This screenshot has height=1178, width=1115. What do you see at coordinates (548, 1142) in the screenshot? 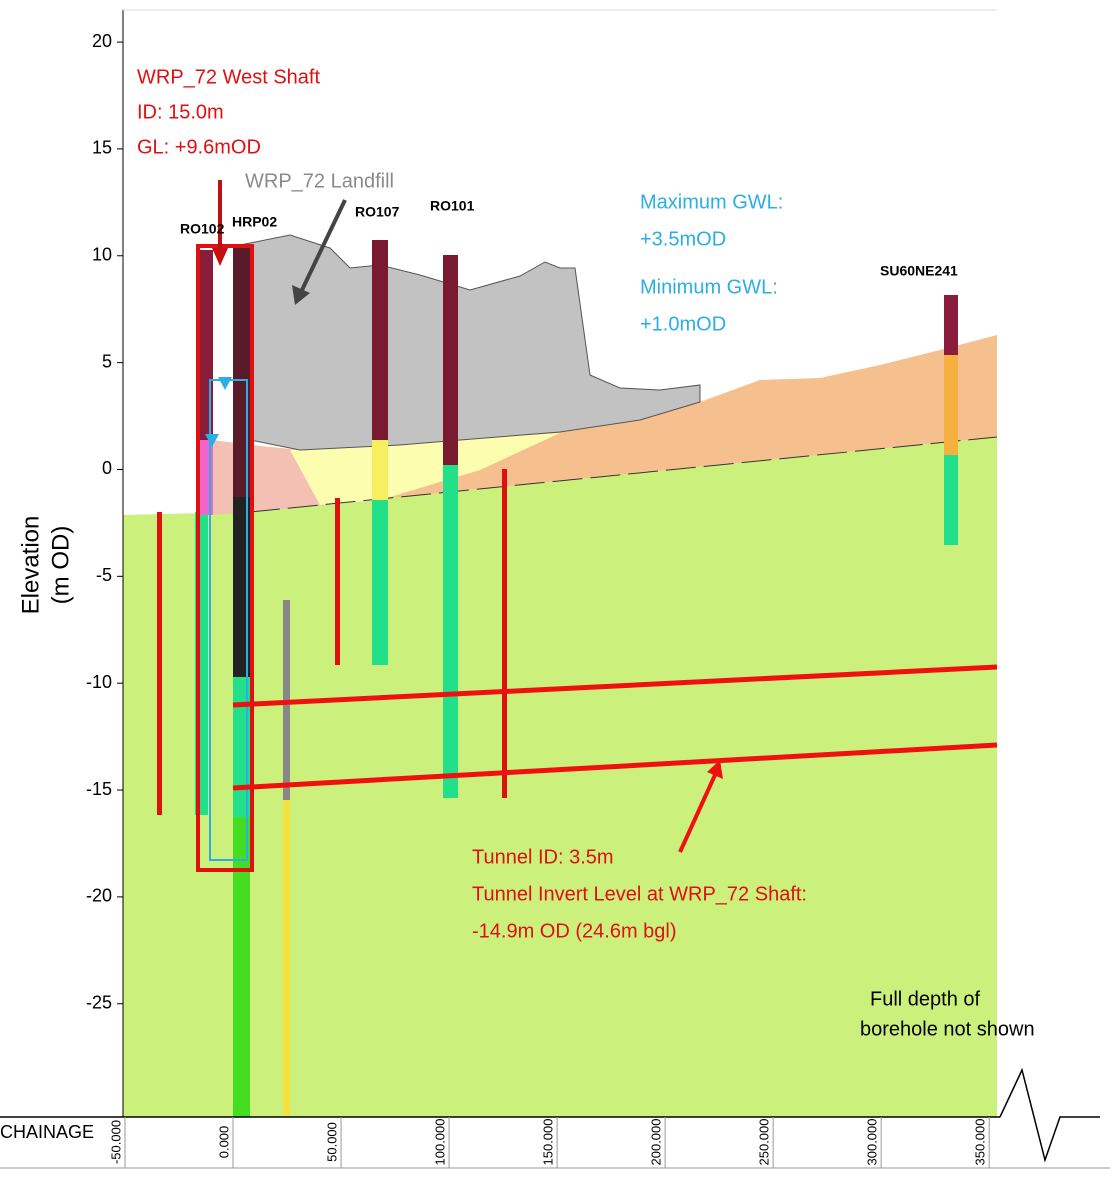
I see `x-tick-label: 150.000` at bounding box center [548, 1142].